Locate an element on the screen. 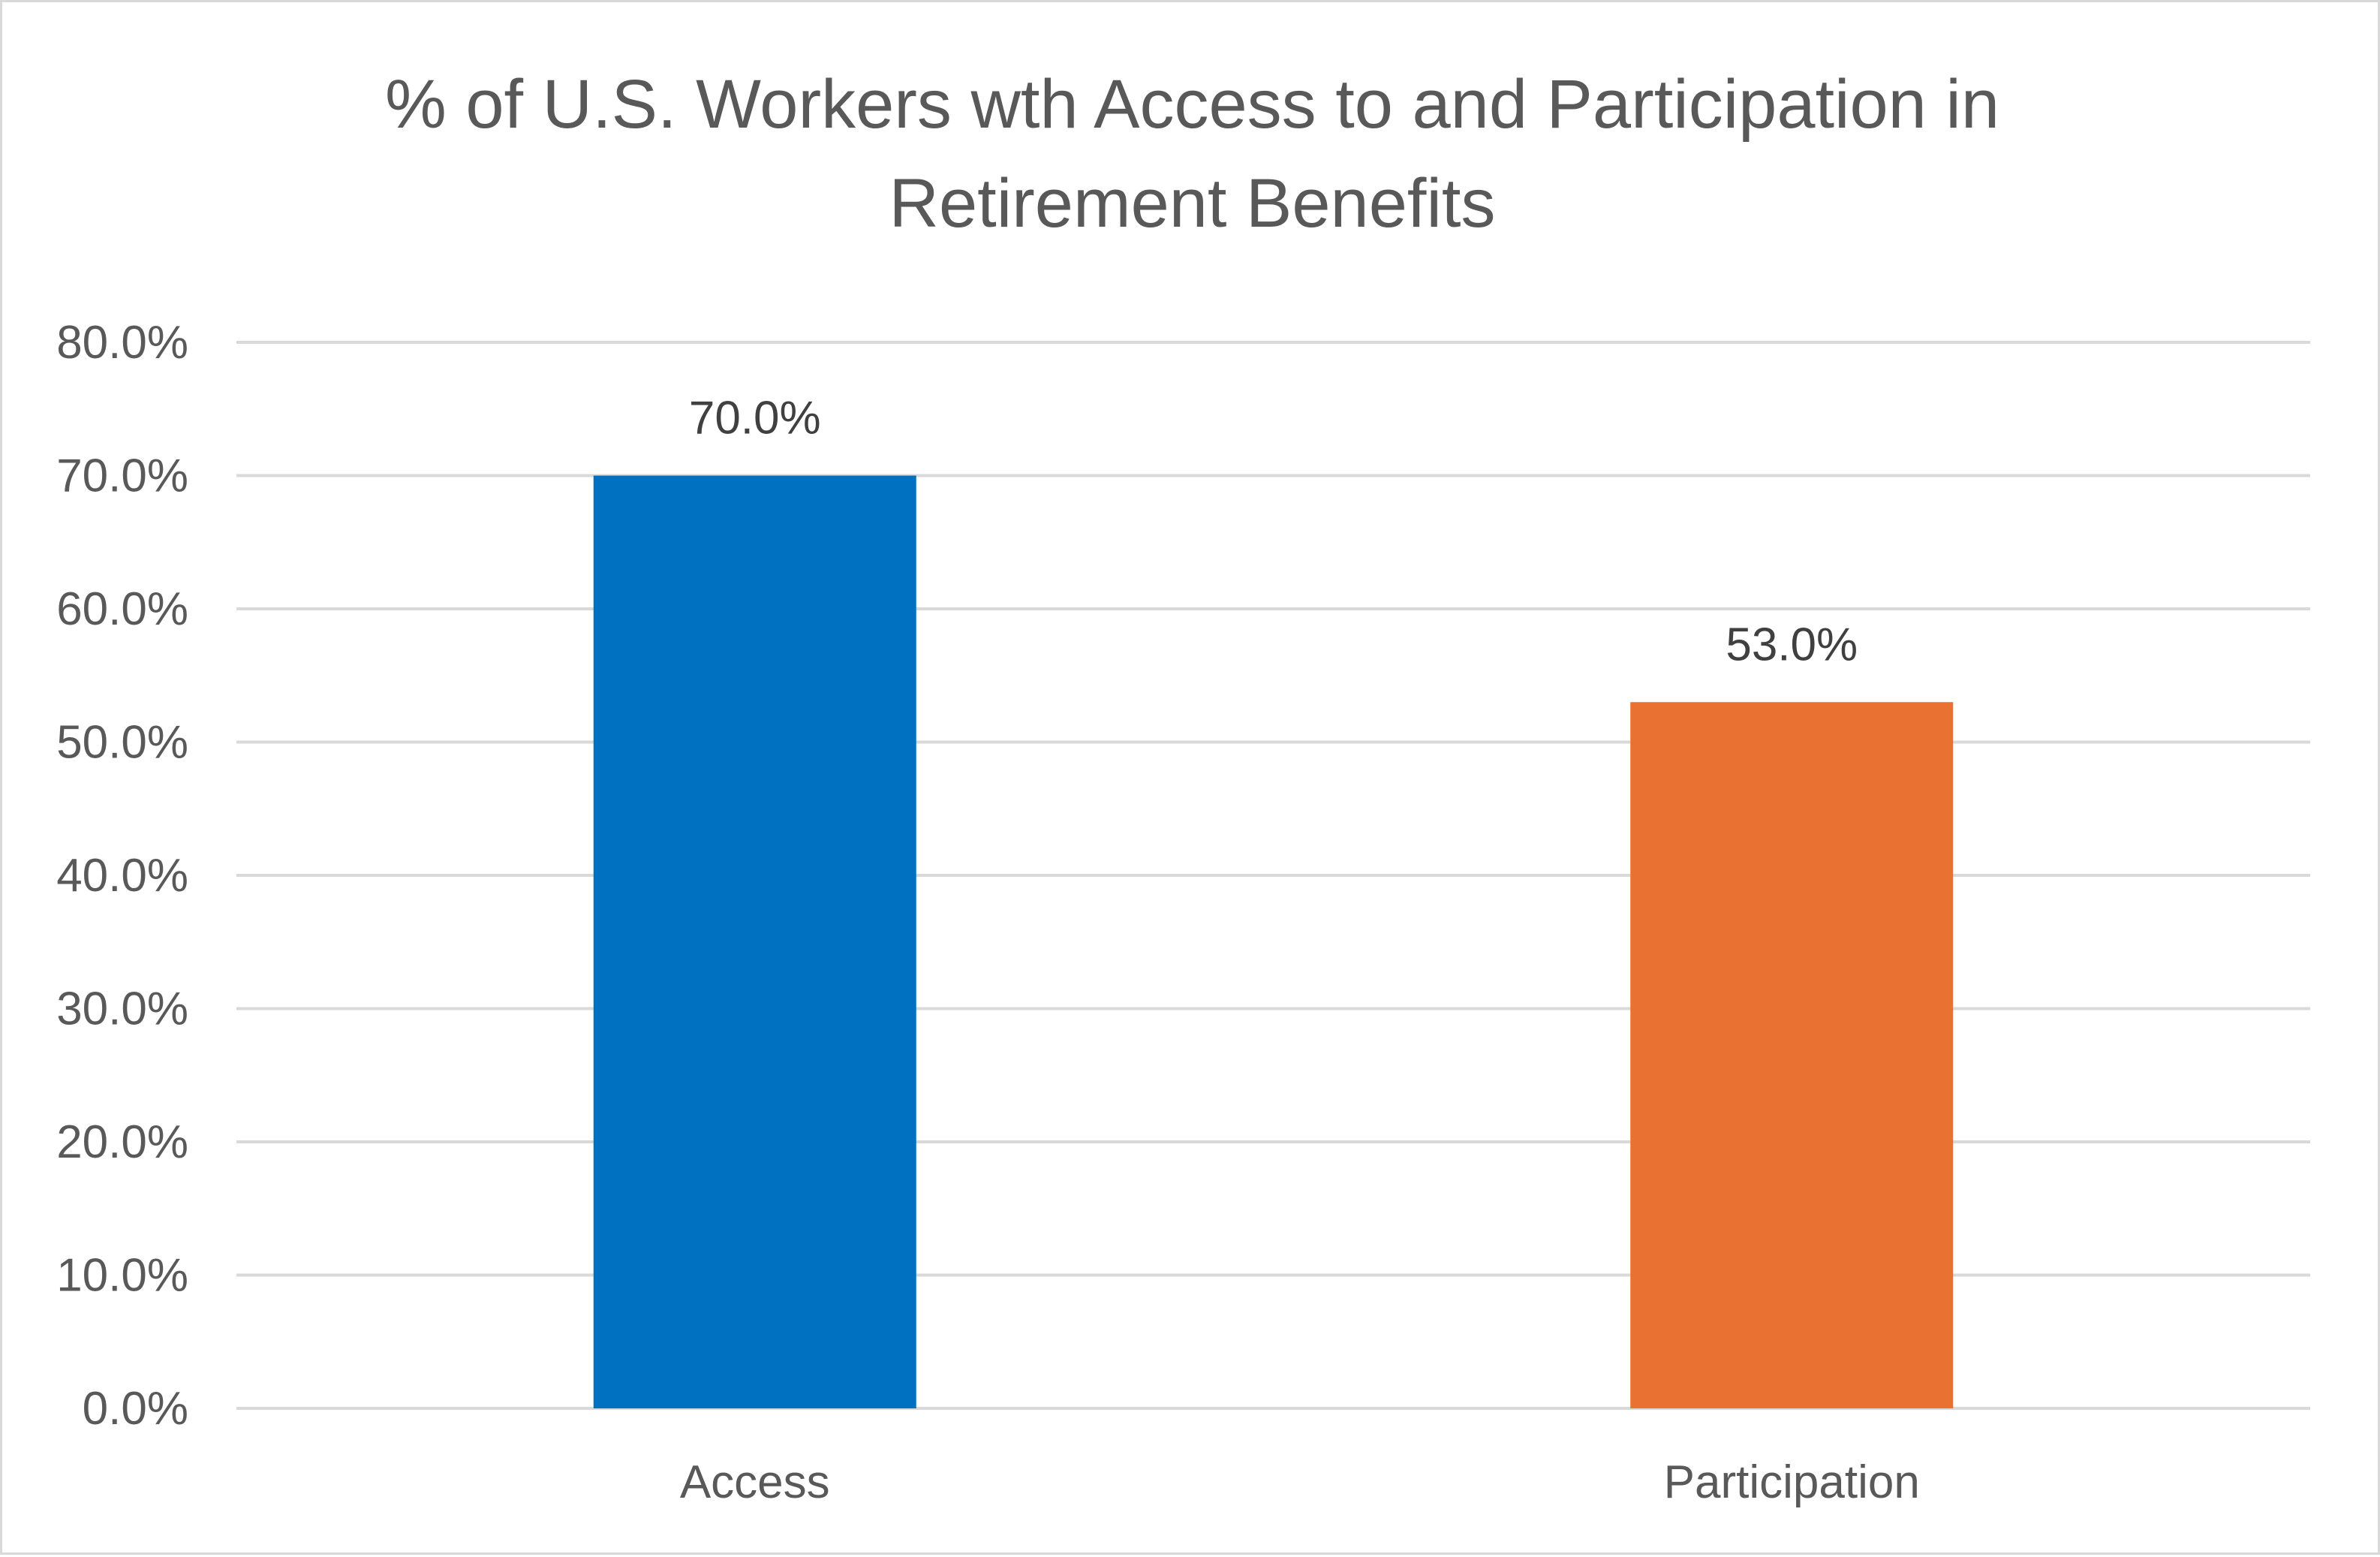 Image resolution: width=2380 pixels, height=1557 pixels. y-tick-label: 80.0% is located at coordinates (122, 343).